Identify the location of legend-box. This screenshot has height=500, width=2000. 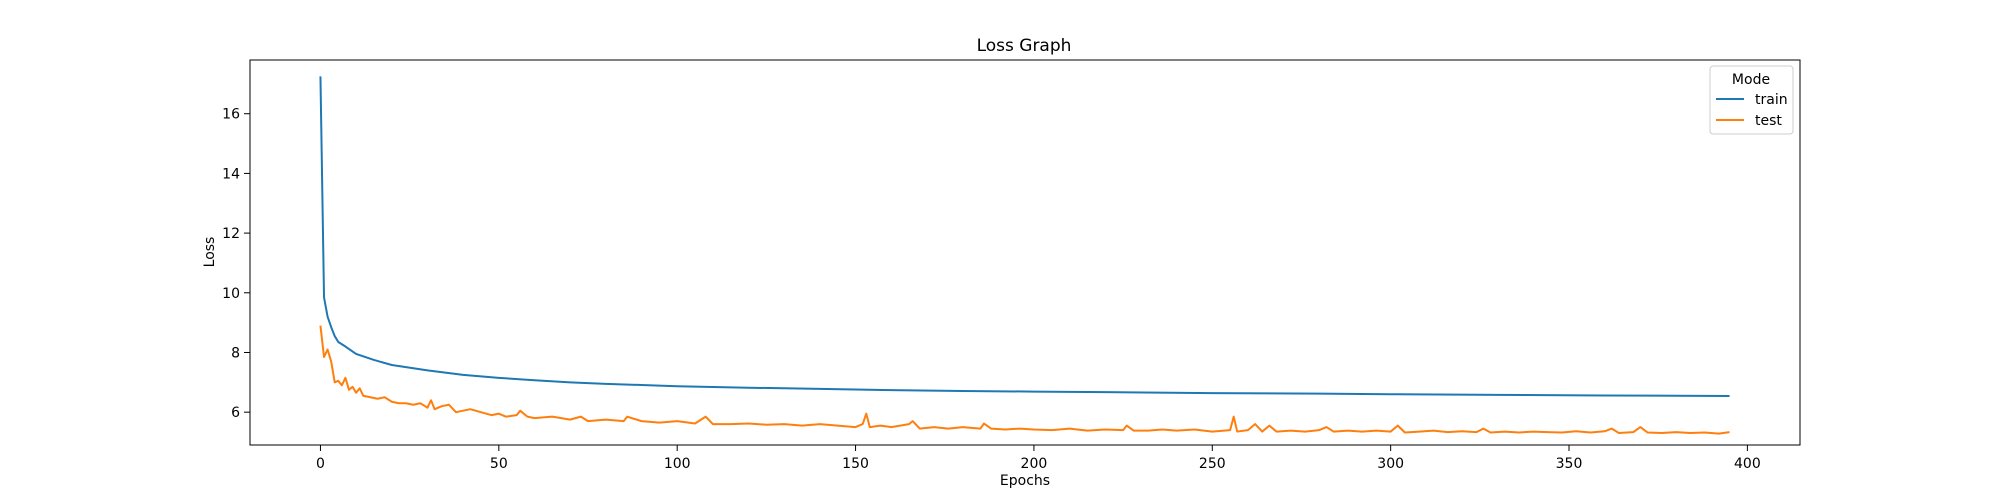
(1751, 100).